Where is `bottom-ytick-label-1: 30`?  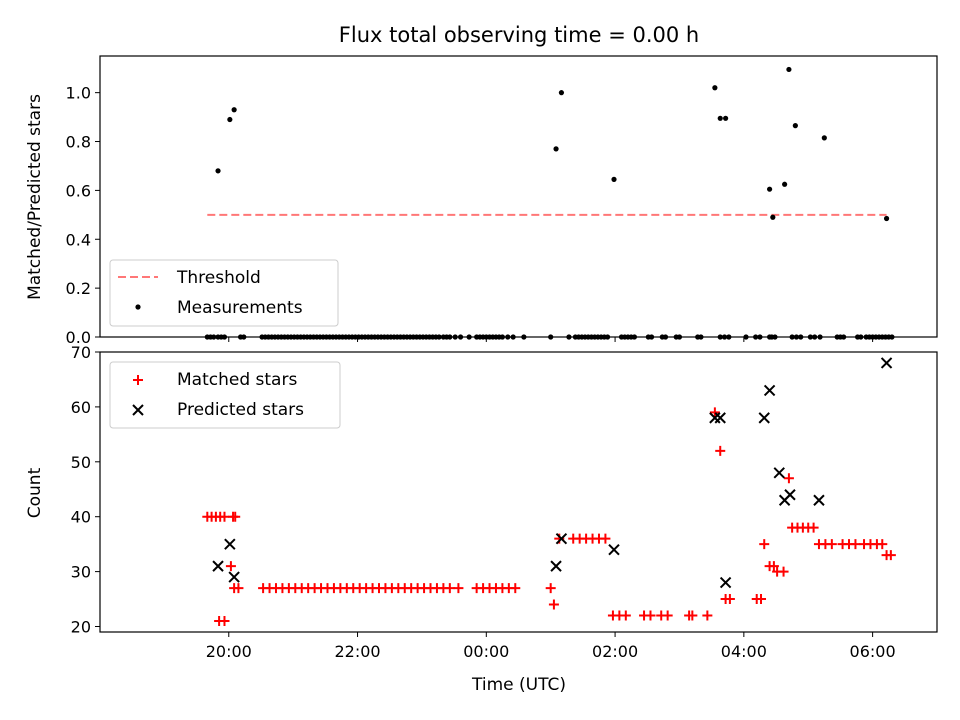
bottom-ytick-label-1: 30 is located at coordinates (81, 572).